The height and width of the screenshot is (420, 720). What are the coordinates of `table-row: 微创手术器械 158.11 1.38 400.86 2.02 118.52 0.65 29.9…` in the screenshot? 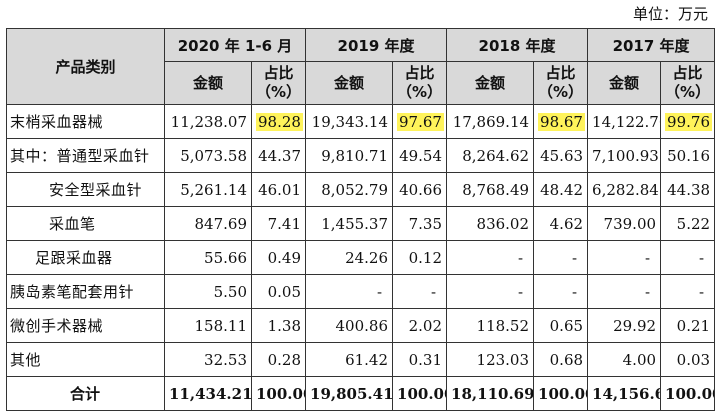 It's located at (361, 325).